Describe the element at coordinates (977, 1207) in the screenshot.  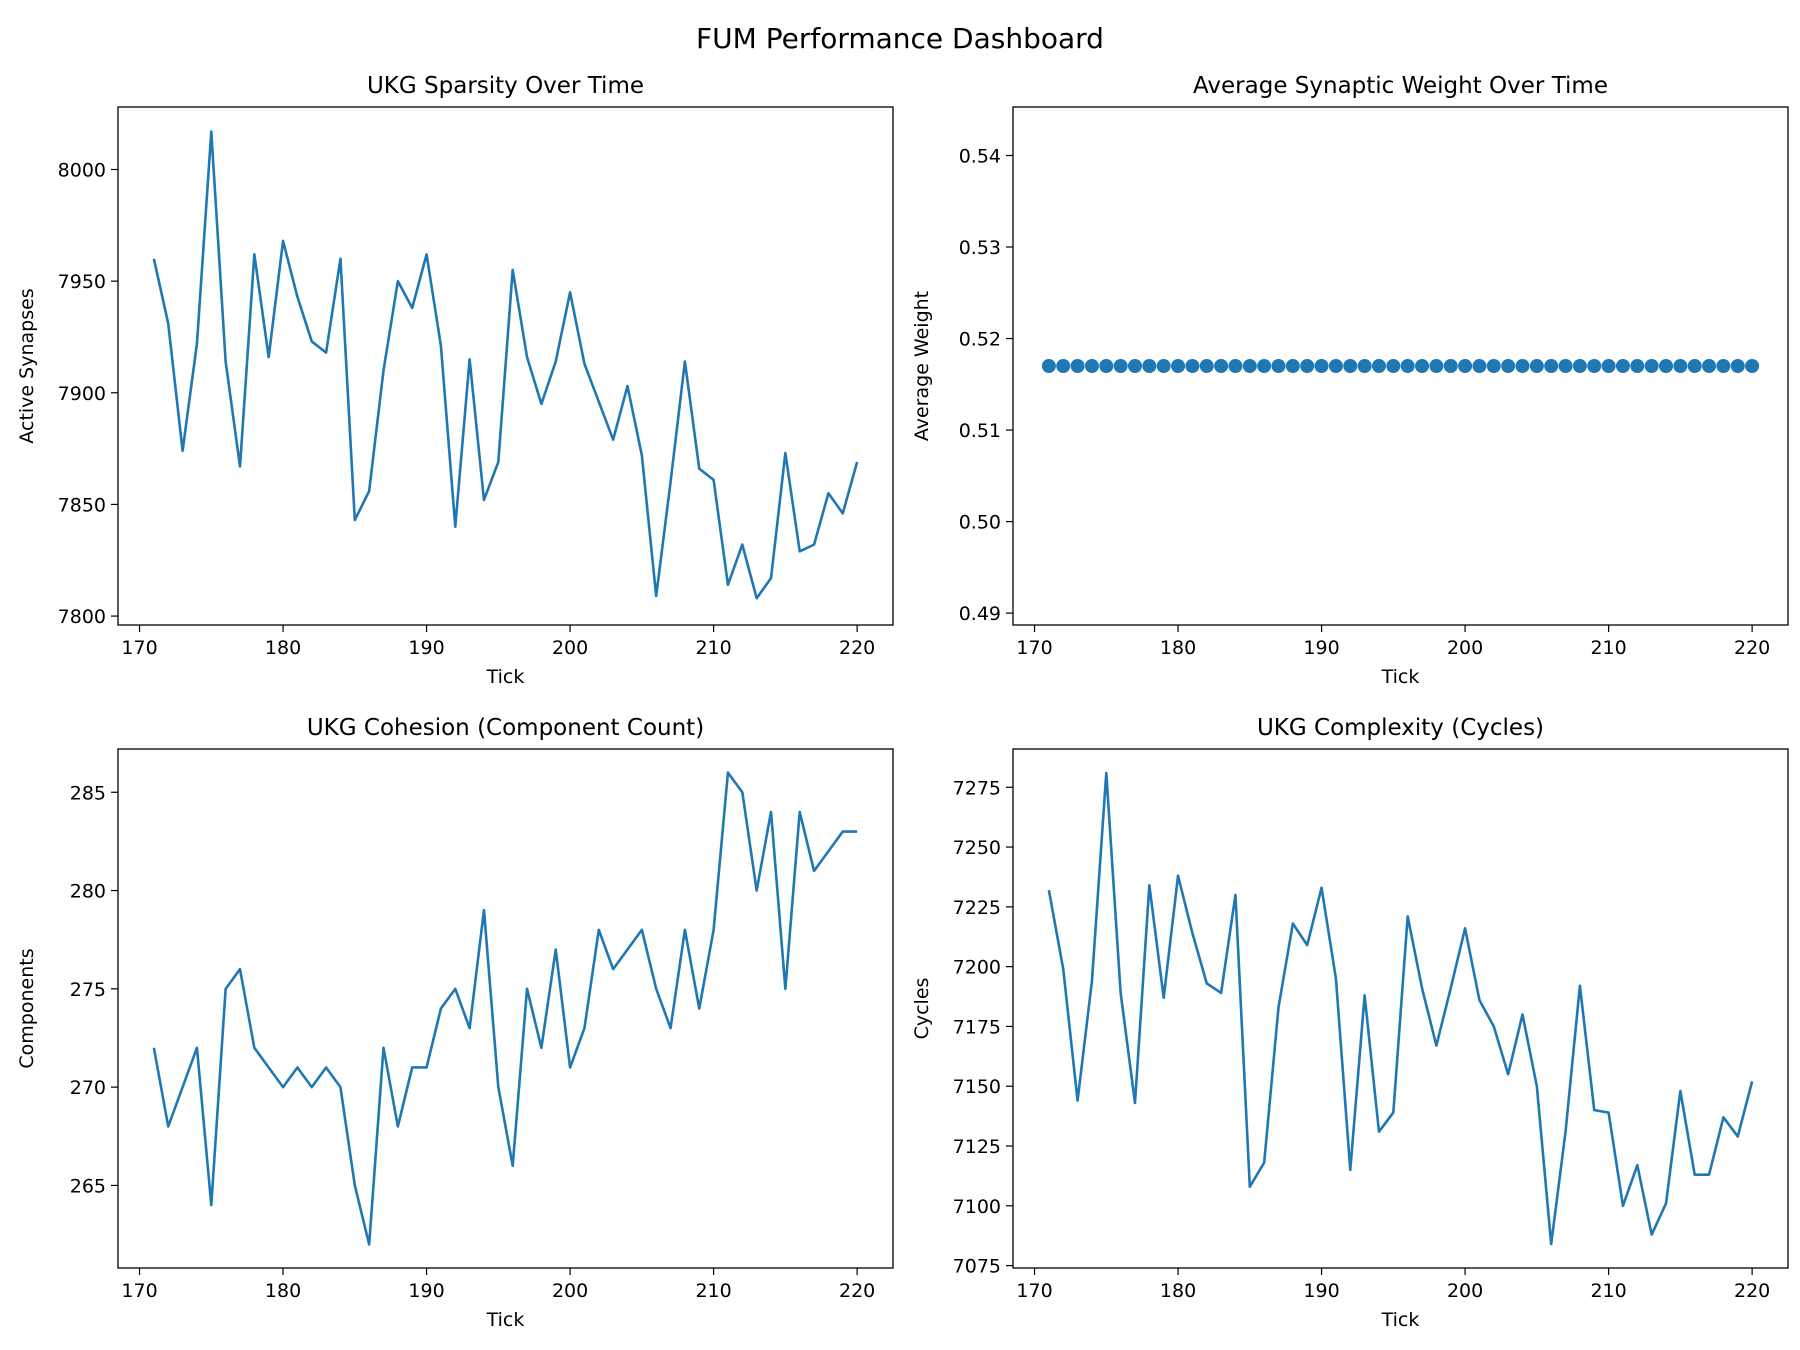
I see `complexity-y-tick-label: 7100` at that location.